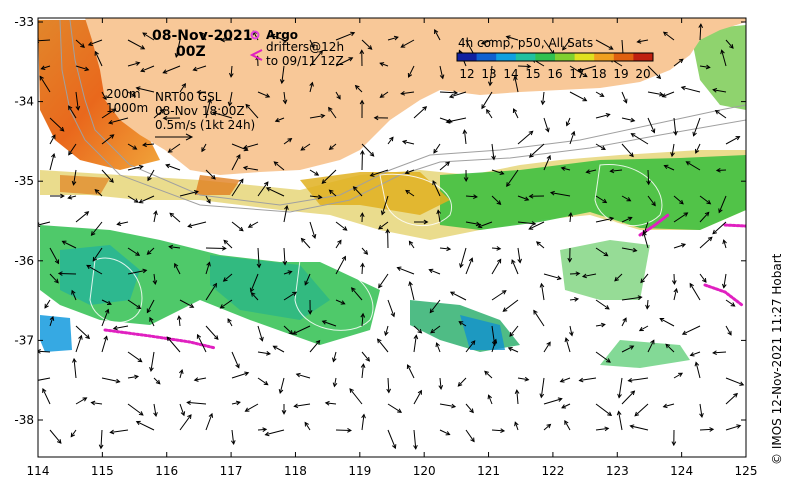  I want to click on y-tick-label: -38, so click(24, 420).